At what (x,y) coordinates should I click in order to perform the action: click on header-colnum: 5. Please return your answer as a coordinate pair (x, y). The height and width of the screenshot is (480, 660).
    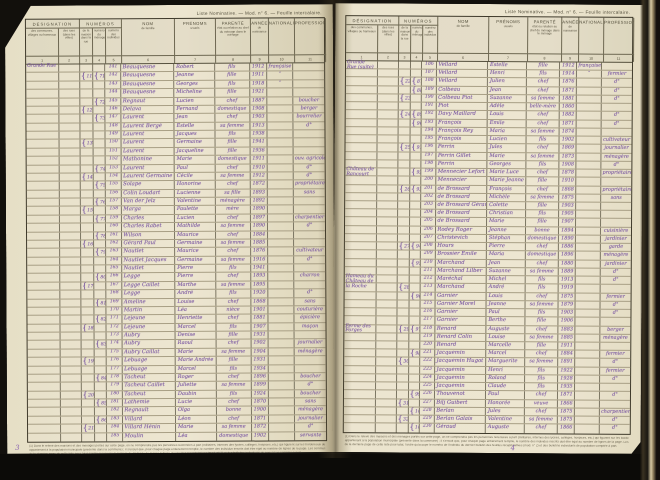
    Looking at the image, I should click on (114, 59).